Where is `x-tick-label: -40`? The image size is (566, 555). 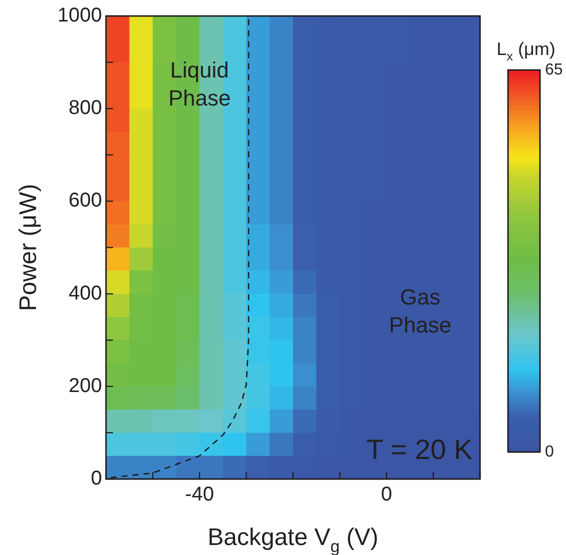
x-tick-label: -40 is located at coordinates (199, 495).